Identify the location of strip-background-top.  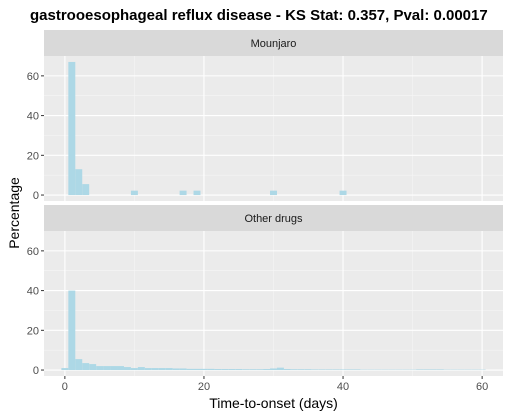
(273, 43).